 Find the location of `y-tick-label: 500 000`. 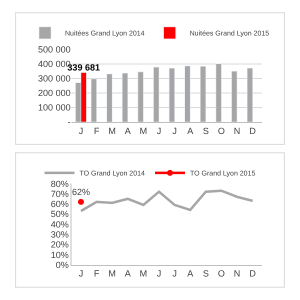

y-tick-label: 500 000 is located at coordinates (54, 49).